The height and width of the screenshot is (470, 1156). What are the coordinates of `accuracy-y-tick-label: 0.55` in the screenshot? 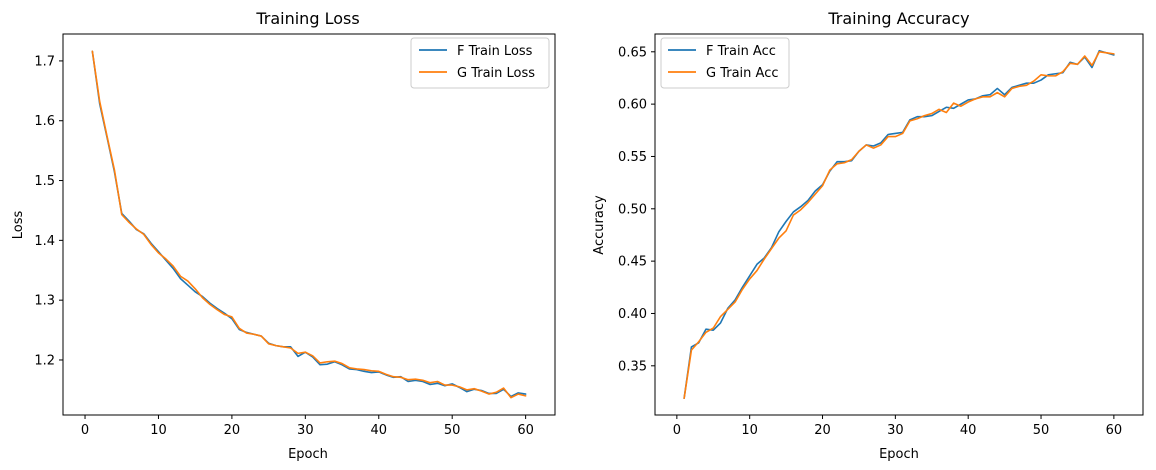 It's located at (632, 157).